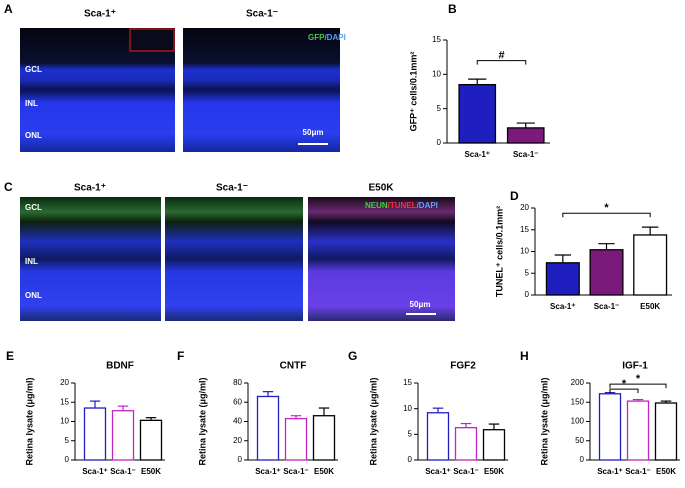 Image resolution: width=685 pixels, height=488 pixels. What do you see at coordinates (578, 382) in the screenshot?
I see `y-tick-label: 200` at bounding box center [578, 382].